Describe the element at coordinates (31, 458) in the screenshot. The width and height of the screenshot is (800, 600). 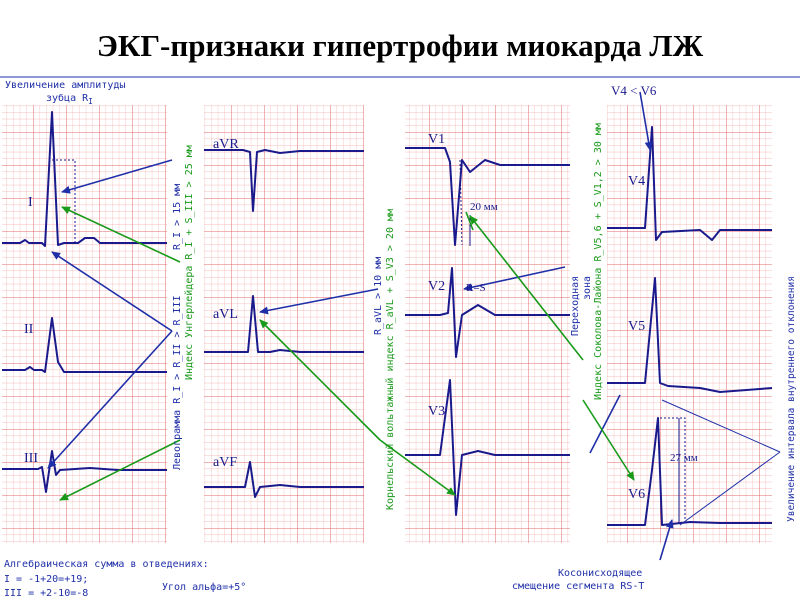
I see `lead-label-III: III` at that location.